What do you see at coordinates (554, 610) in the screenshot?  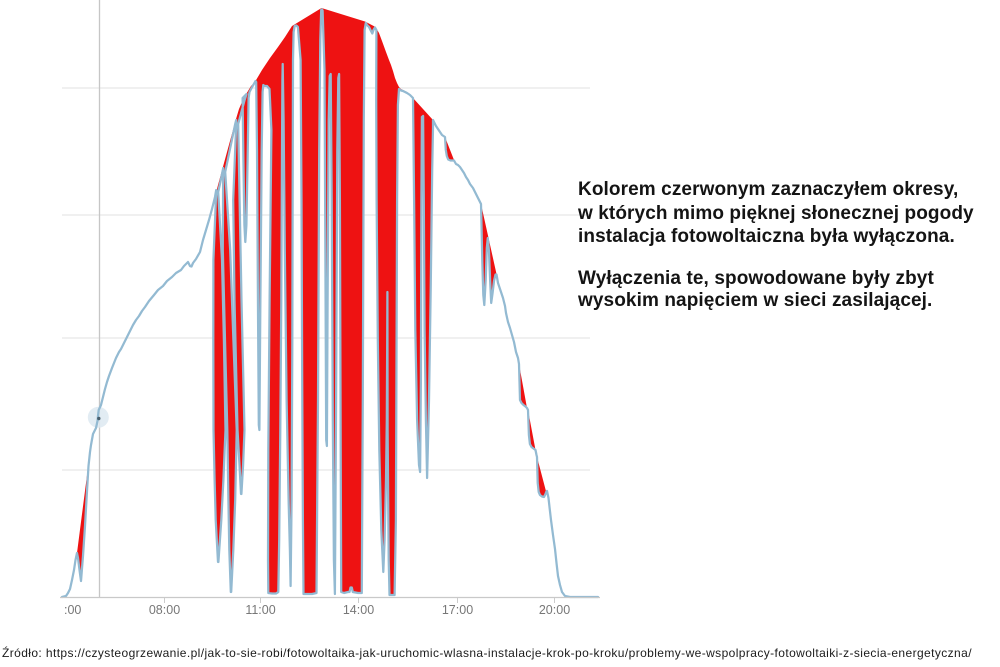 I see `svg-text: 20:00` at bounding box center [554, 610].